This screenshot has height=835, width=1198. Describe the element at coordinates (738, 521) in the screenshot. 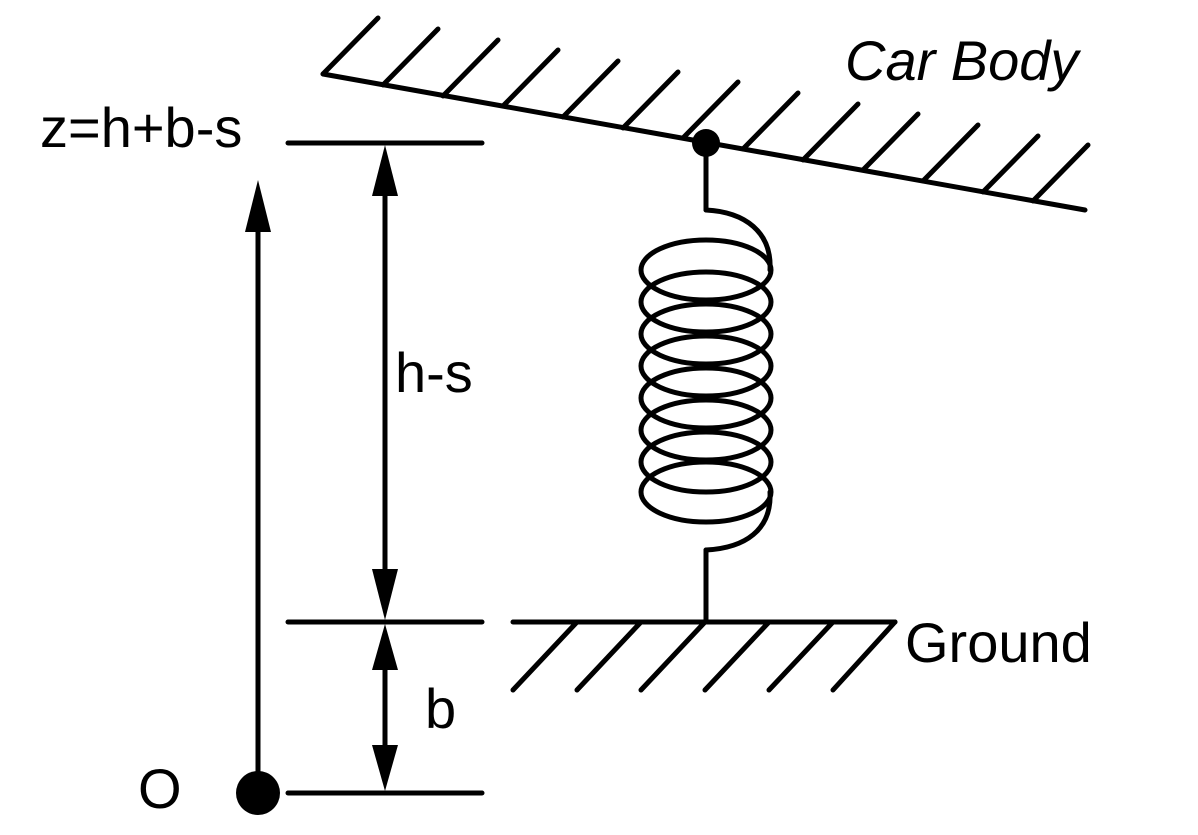

I see `spring-bottom-lead` at that location.